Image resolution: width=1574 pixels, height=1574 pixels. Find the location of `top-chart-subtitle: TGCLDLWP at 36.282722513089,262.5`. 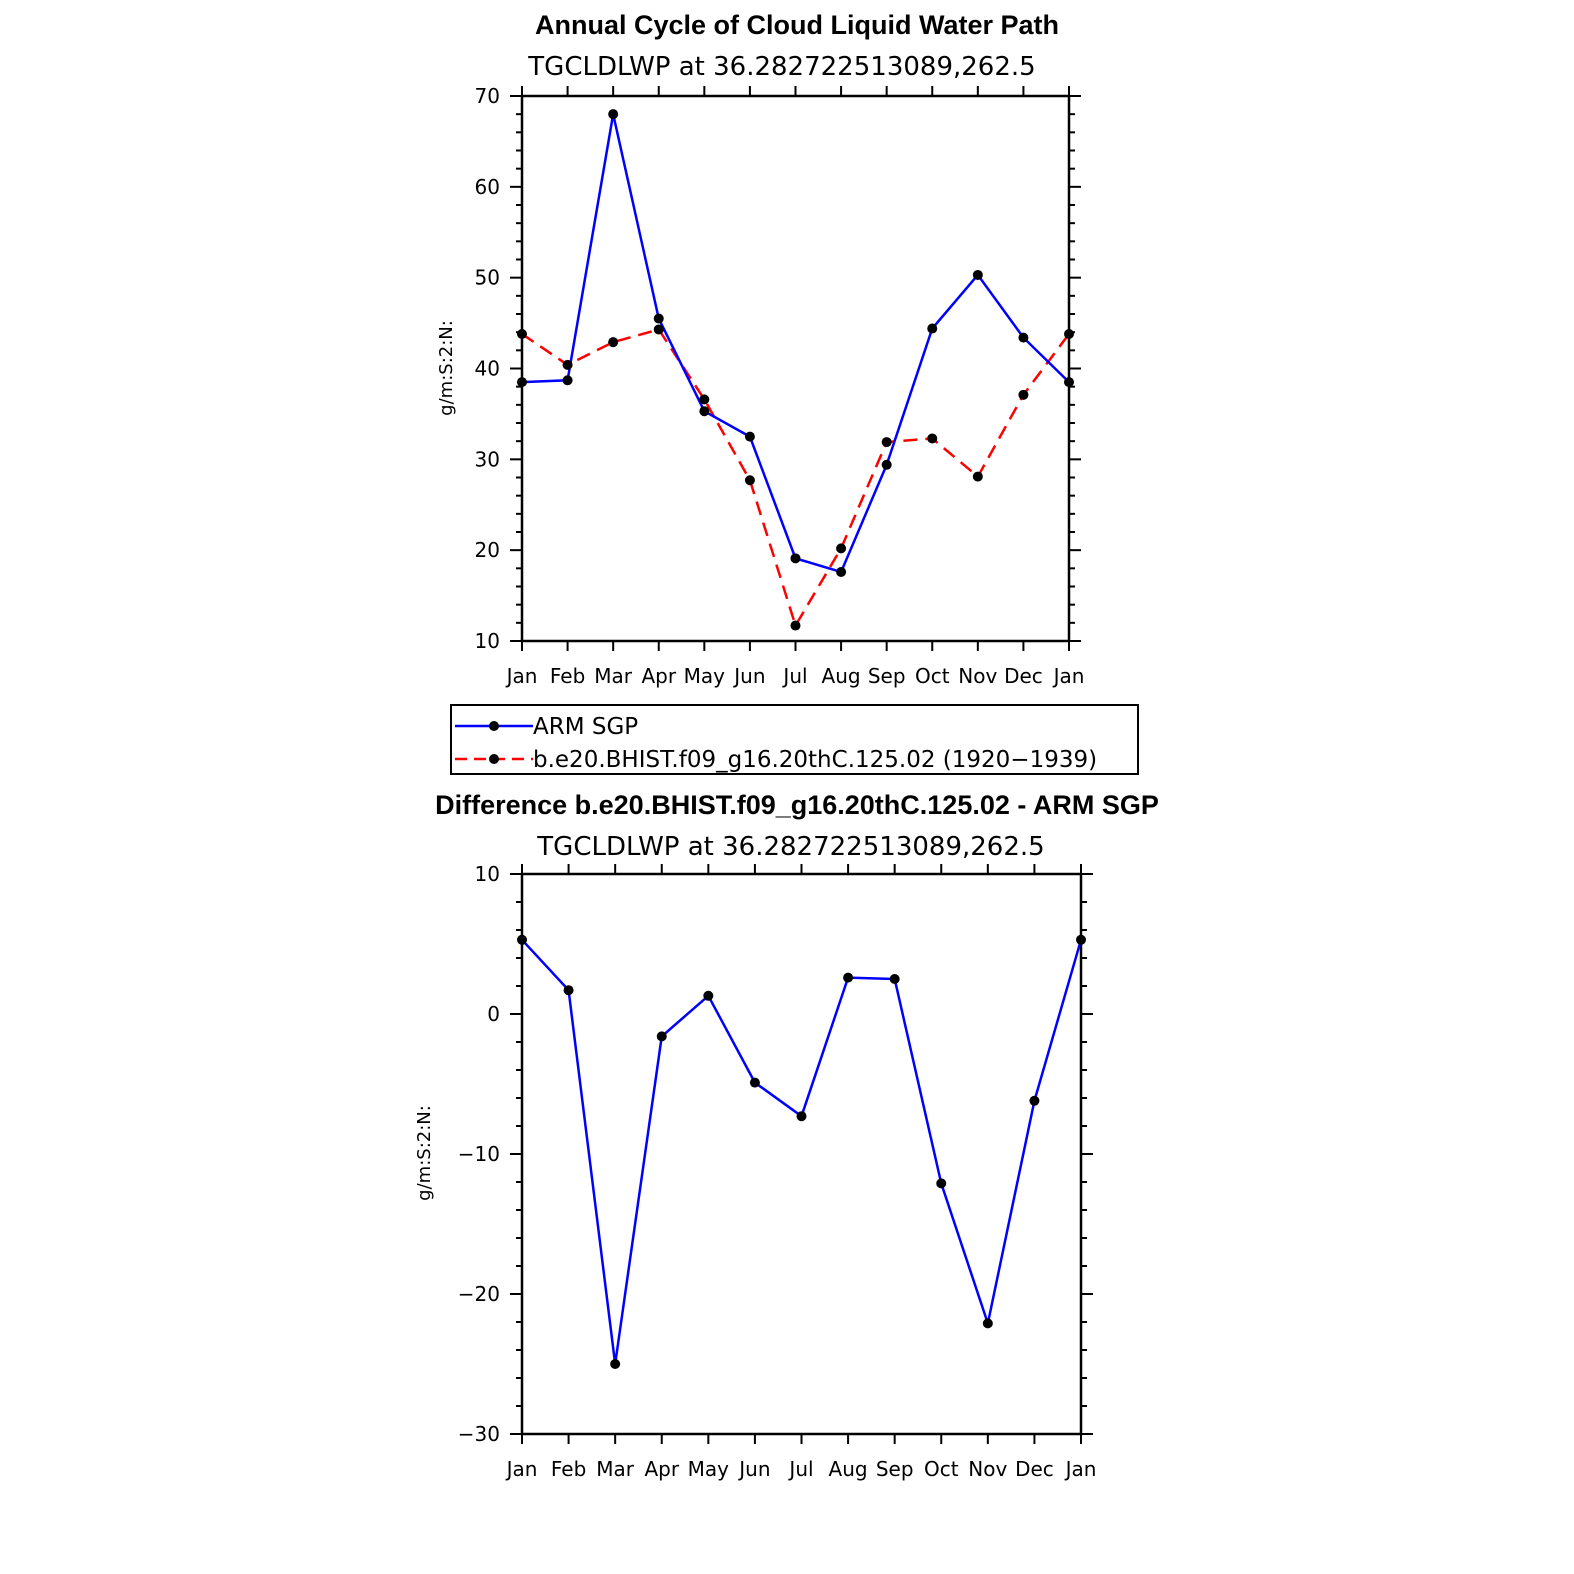

top-chart-subtitle: TGCLDLWP at 36.282722513089,262.5 is located at coordinates (781, 67).